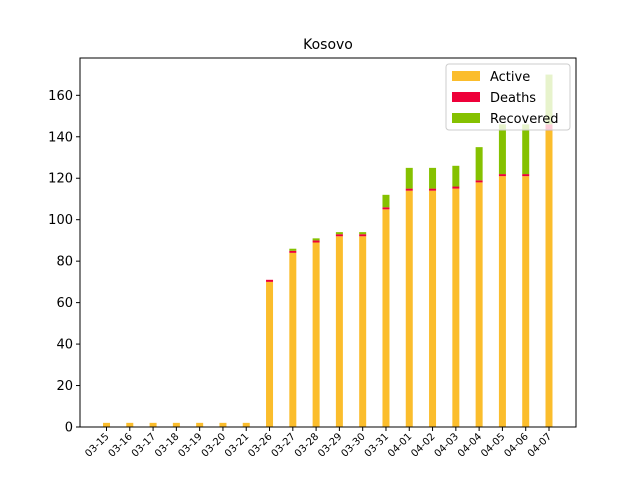  Describe the element at coordinates (284, 445) in the screenshot. I see `x-tick-label: 03-27` at that location.